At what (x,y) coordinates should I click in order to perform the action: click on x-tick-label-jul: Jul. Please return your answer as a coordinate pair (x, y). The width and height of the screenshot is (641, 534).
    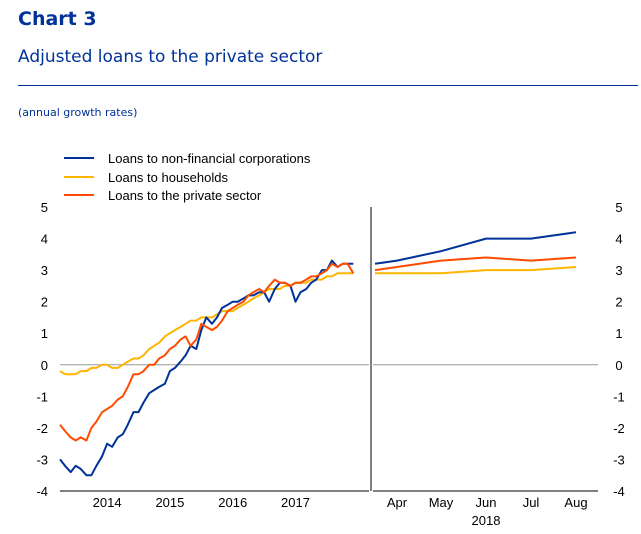
    Looking at the image, I should click on (531, 502).